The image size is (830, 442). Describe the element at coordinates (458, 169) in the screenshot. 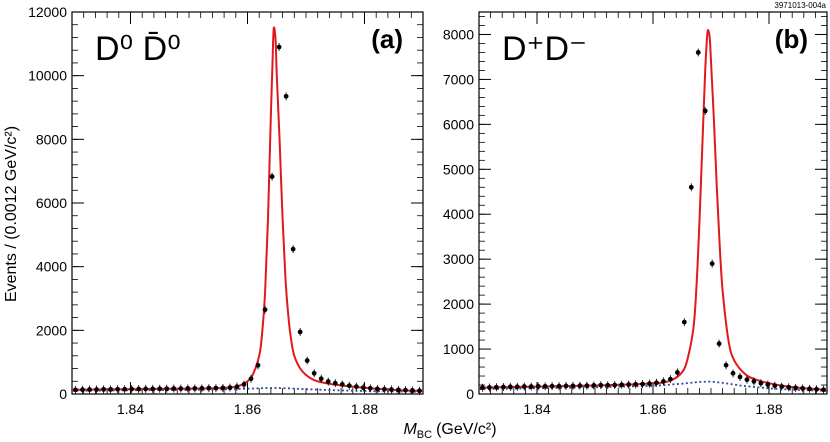

I see `y-tick-label: 5000` at that location.